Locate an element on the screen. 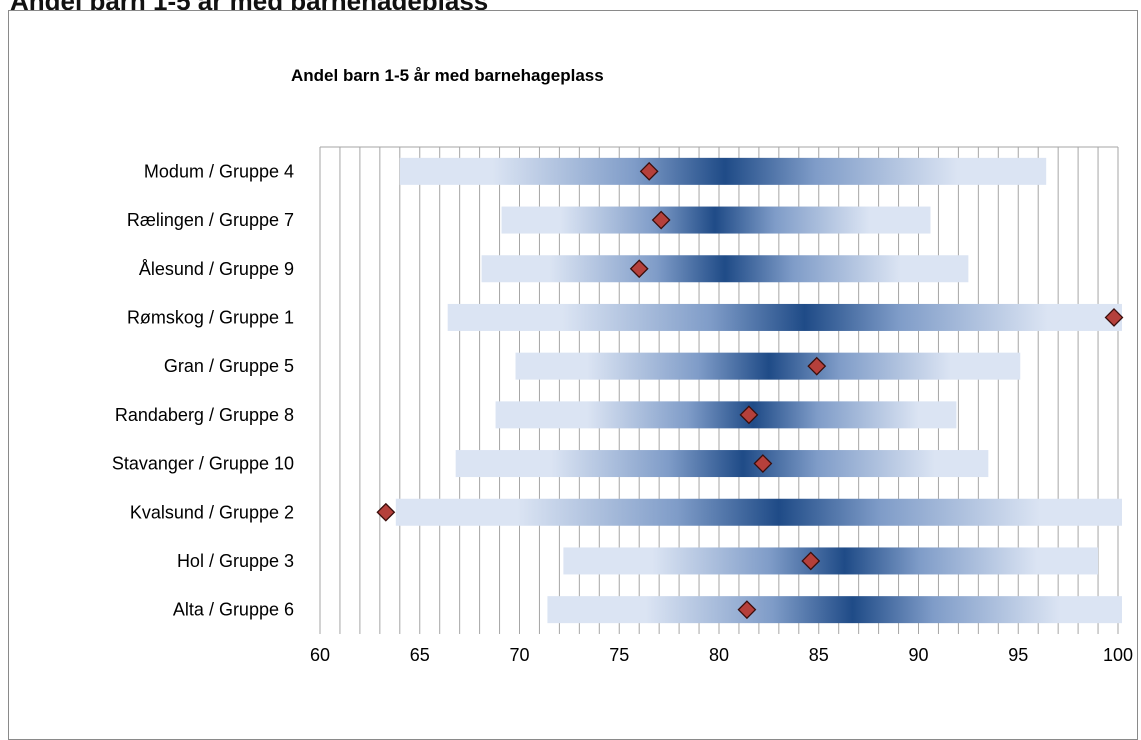 The height and width of the screenshot is (740, 1141). category-label: Alta / Gruppe 6 is located at coordinates (233, 610).